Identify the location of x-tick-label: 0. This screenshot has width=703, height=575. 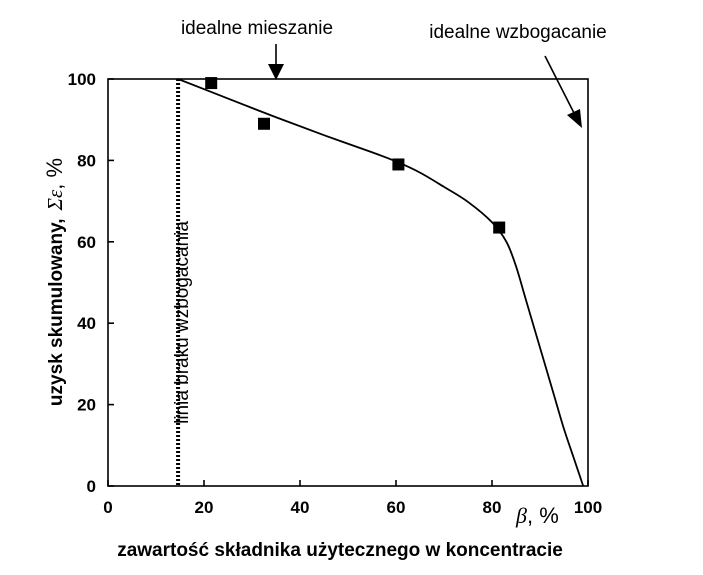
(107, 507).